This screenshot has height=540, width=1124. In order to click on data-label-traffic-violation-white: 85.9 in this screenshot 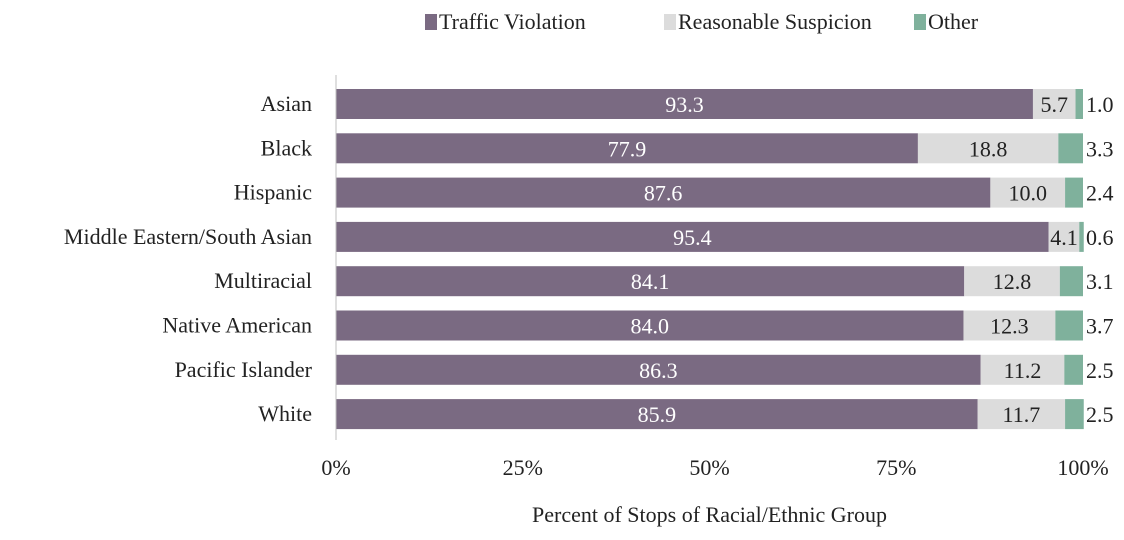, I will do `click(657, 414)`.